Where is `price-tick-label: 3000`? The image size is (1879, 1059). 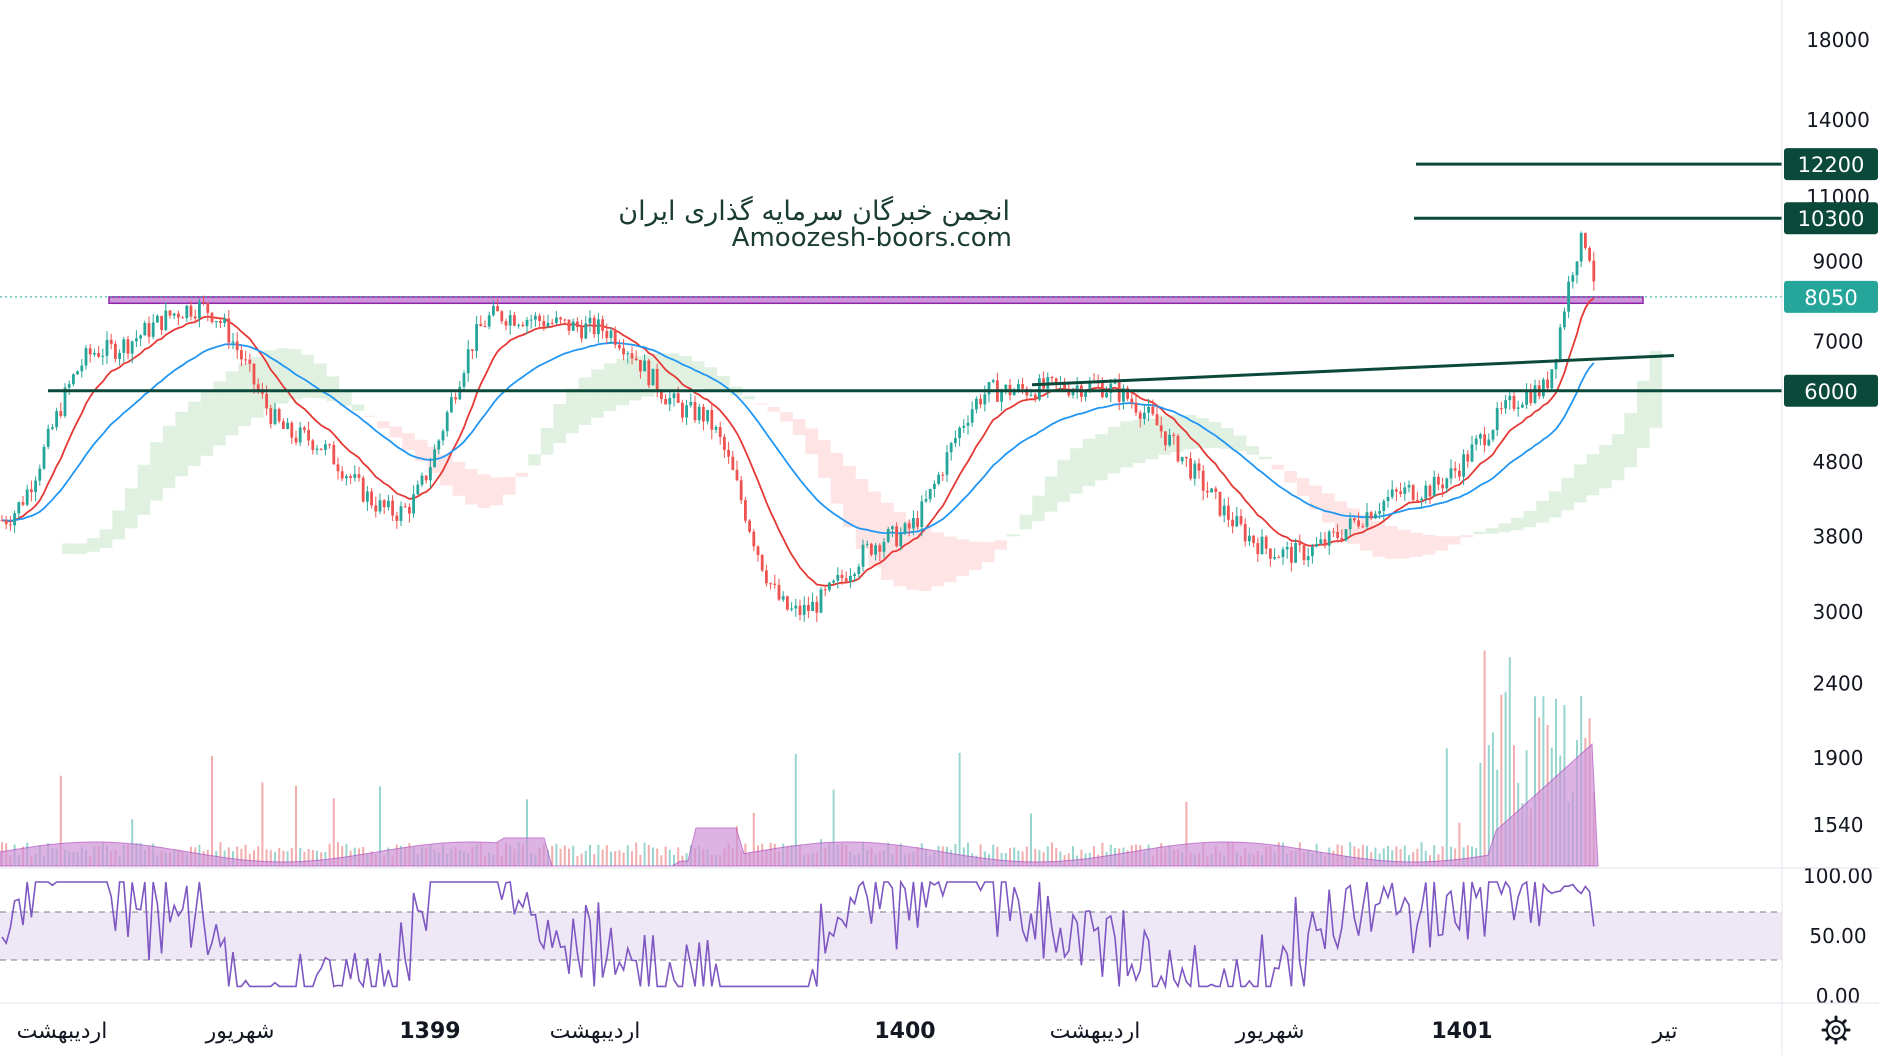
price-tick-label: 3000 is located at coordinates (1838, 612).